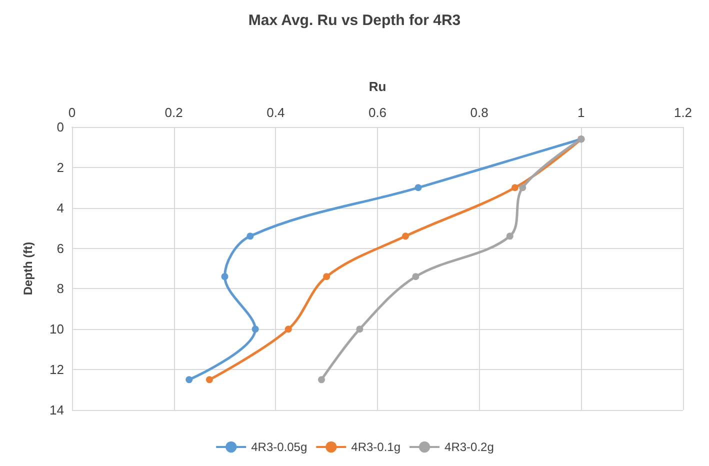 Image resolution: width=709 pixels, height=466 pixels. I want to click on chart-title: Max Avg. Ru vs Depth for 4R3, so click(354, 20).